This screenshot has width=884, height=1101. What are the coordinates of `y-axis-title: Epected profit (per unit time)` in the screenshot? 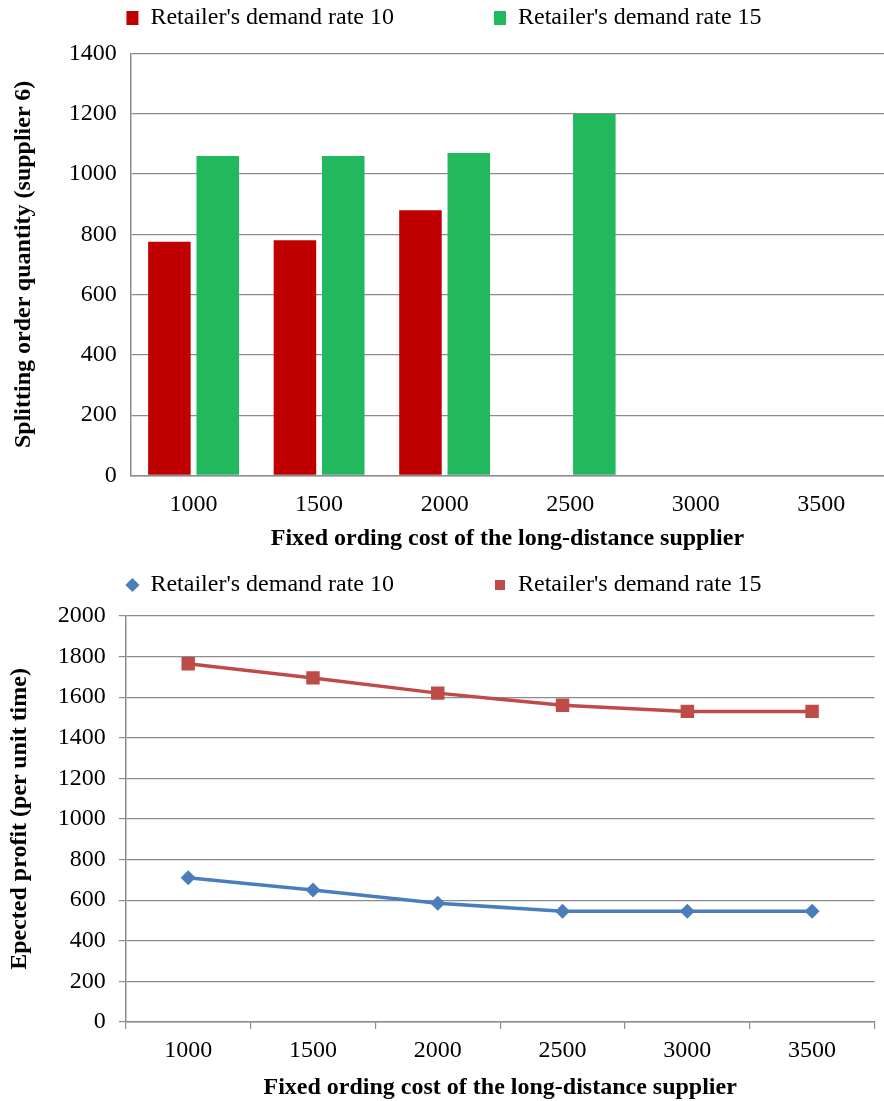 It's located at (17, 819).